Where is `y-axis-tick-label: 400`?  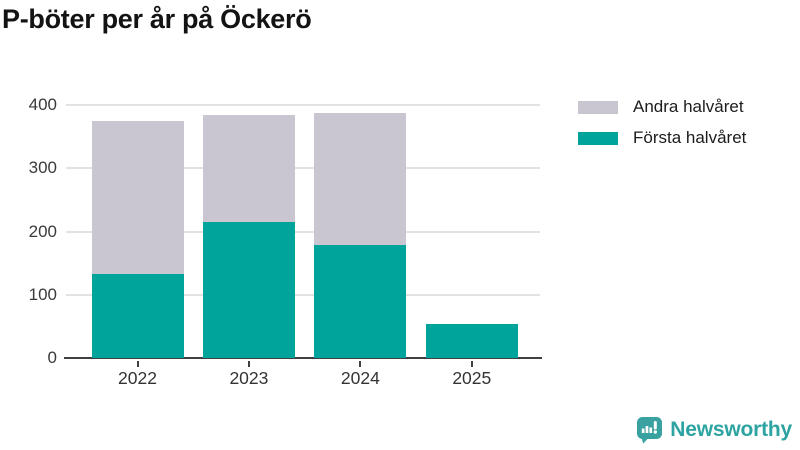 y-axis-tick-label: 400 is located at coordinates (42, 104).